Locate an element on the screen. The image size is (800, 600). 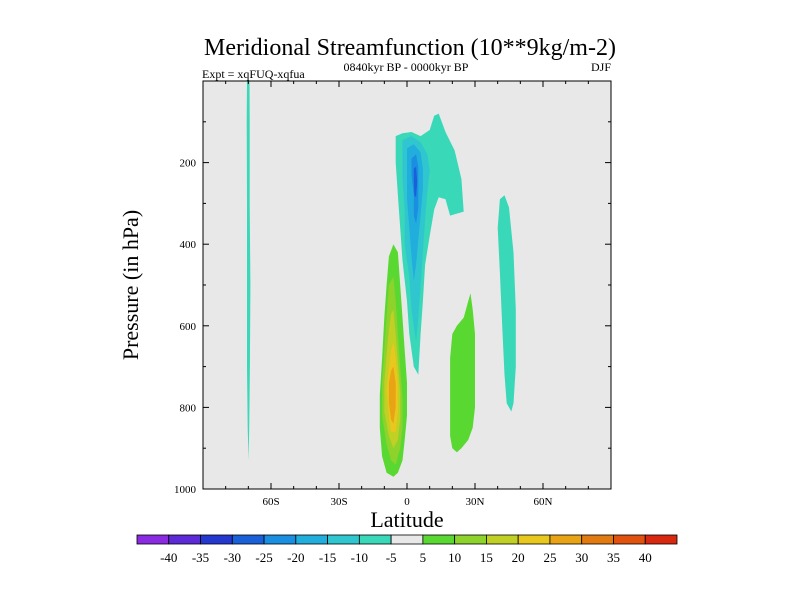
colorbar-label: -15 is located at coordinates (327, 557).